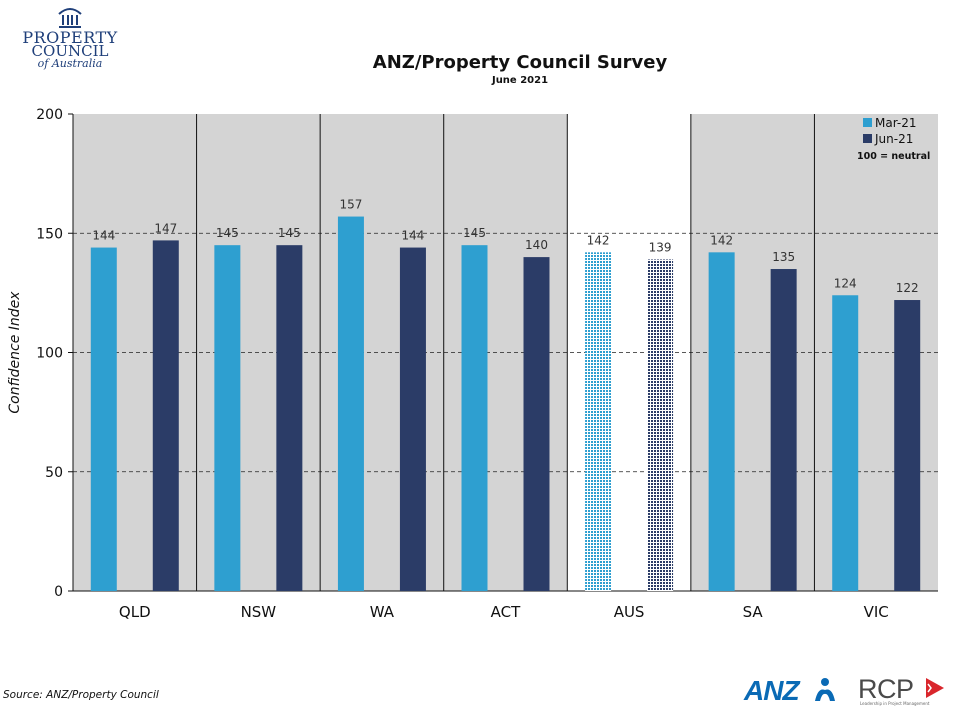 This screenshot has width=956, height=715. What do you see at coordinates (895, 123) in the screenshot?
I see `legend-label: Mar-21` at bounding box center [895, 123].